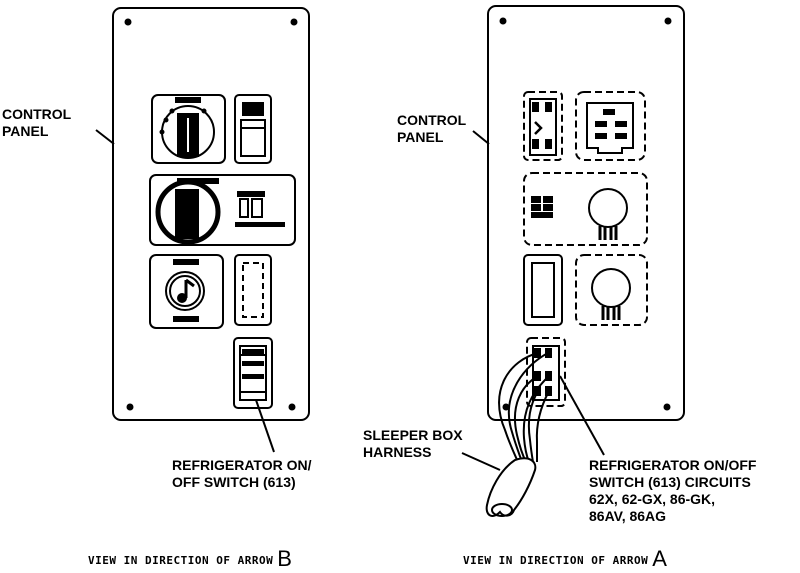 Image resolution: width=800 pixels, height=573 pixels. I want to click on view-b-caption: VIEW IN DIRECTION OF ARROW B, so click(190, 559).